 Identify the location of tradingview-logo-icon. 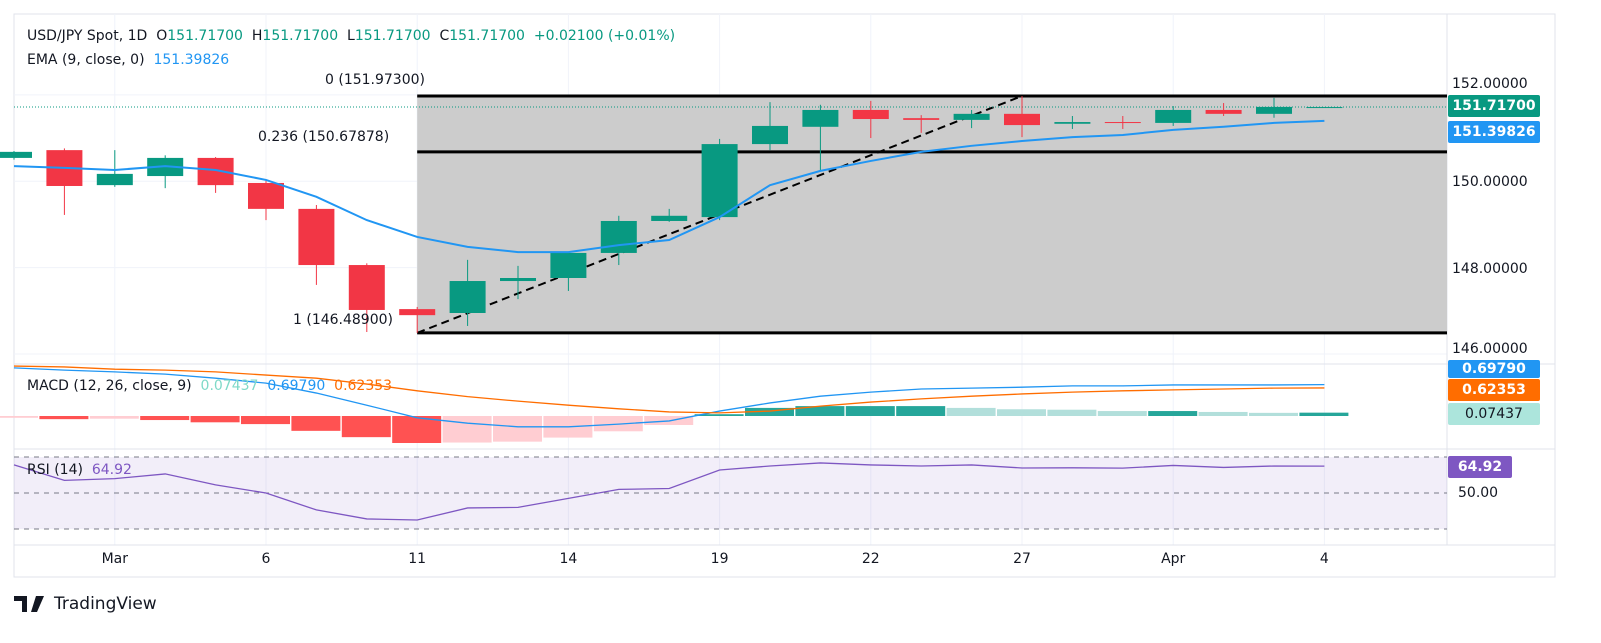
(29, 604).